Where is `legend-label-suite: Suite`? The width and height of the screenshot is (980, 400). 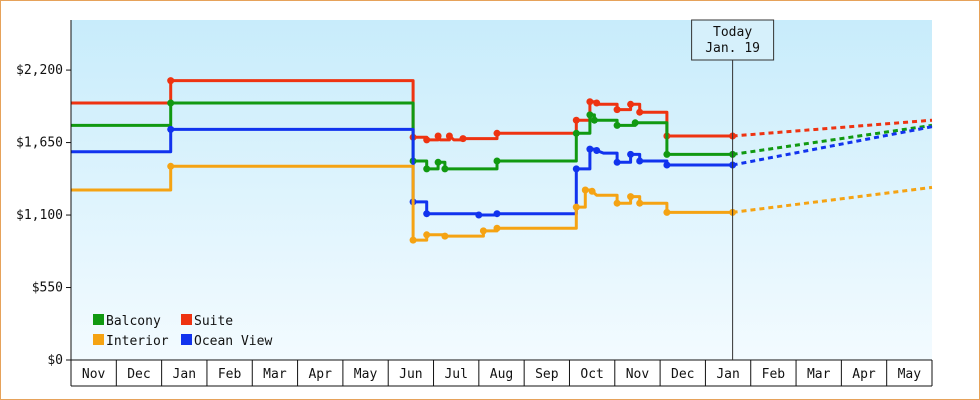
legend-label-suite: Suite is located at coordinates (213, 321).